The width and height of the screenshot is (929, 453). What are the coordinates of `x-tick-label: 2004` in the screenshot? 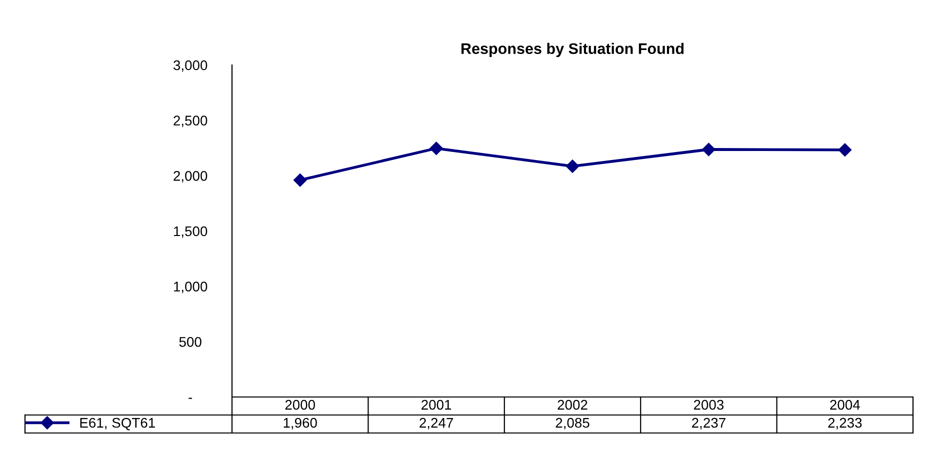 It's located at (845, 405).